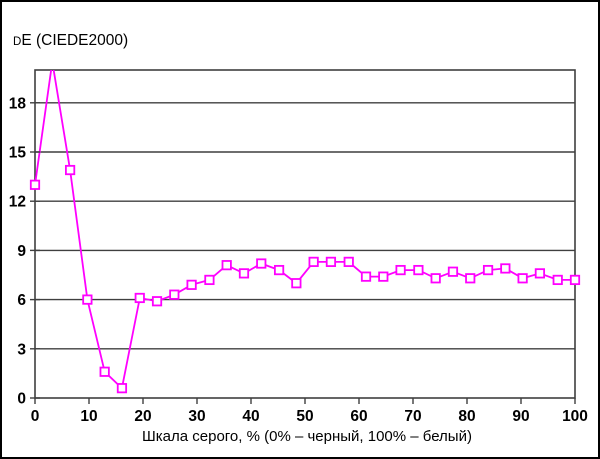 The image size is (600, 459). What do you see at coordinates (466, 416) in the screenshot?
I see `x-tick-label-80: 80` at bounding box center [466, 416].